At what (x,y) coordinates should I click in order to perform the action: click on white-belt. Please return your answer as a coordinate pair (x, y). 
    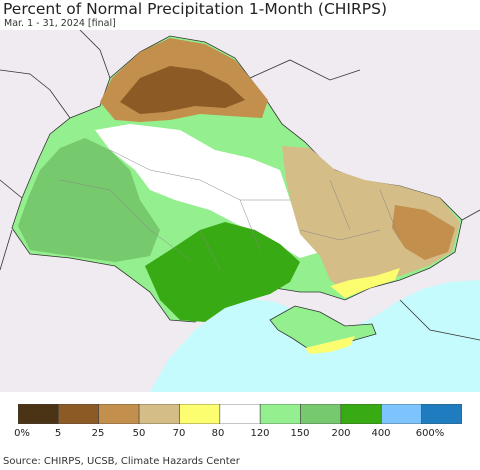
    Looking at the image, I should click on (207, 191).